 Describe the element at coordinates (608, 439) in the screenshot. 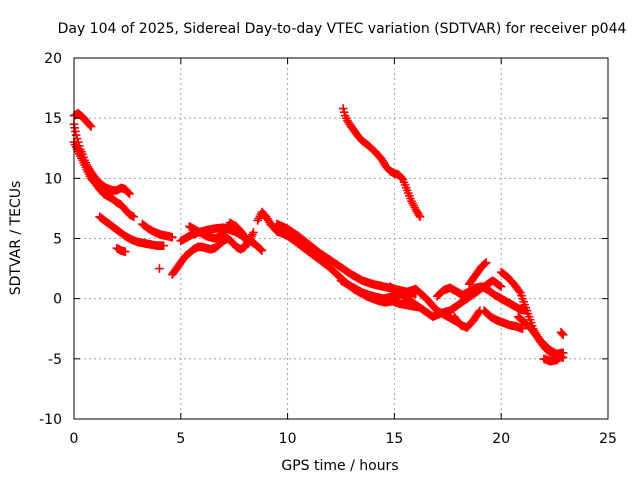

I see `x-tick-label: 25` at that location.